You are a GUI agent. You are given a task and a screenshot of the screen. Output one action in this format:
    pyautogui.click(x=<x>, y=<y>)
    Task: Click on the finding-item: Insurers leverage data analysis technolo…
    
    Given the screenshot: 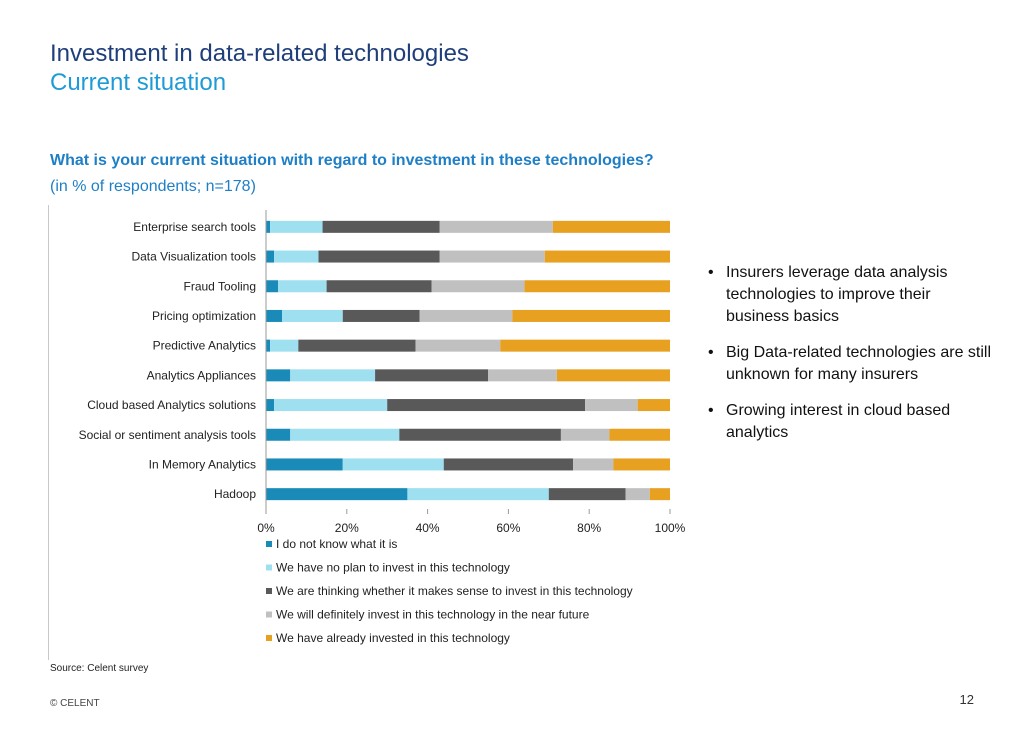 What is the action you would take?
    pyautogui.click(x=849, y=295)
    